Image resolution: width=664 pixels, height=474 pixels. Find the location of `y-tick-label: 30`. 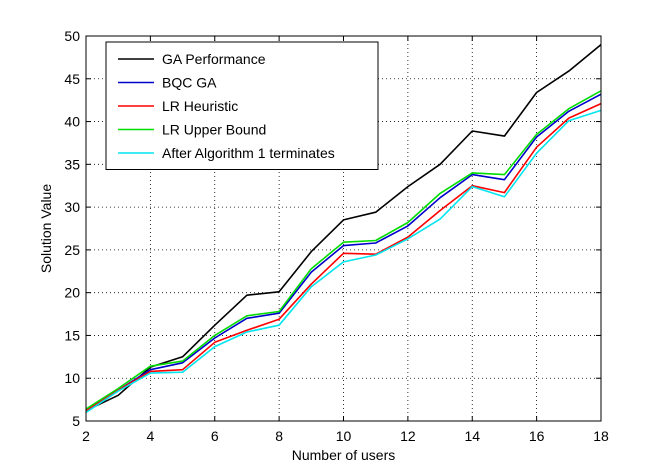

y-tick-label: 30 is located at coordinates (72, 207).